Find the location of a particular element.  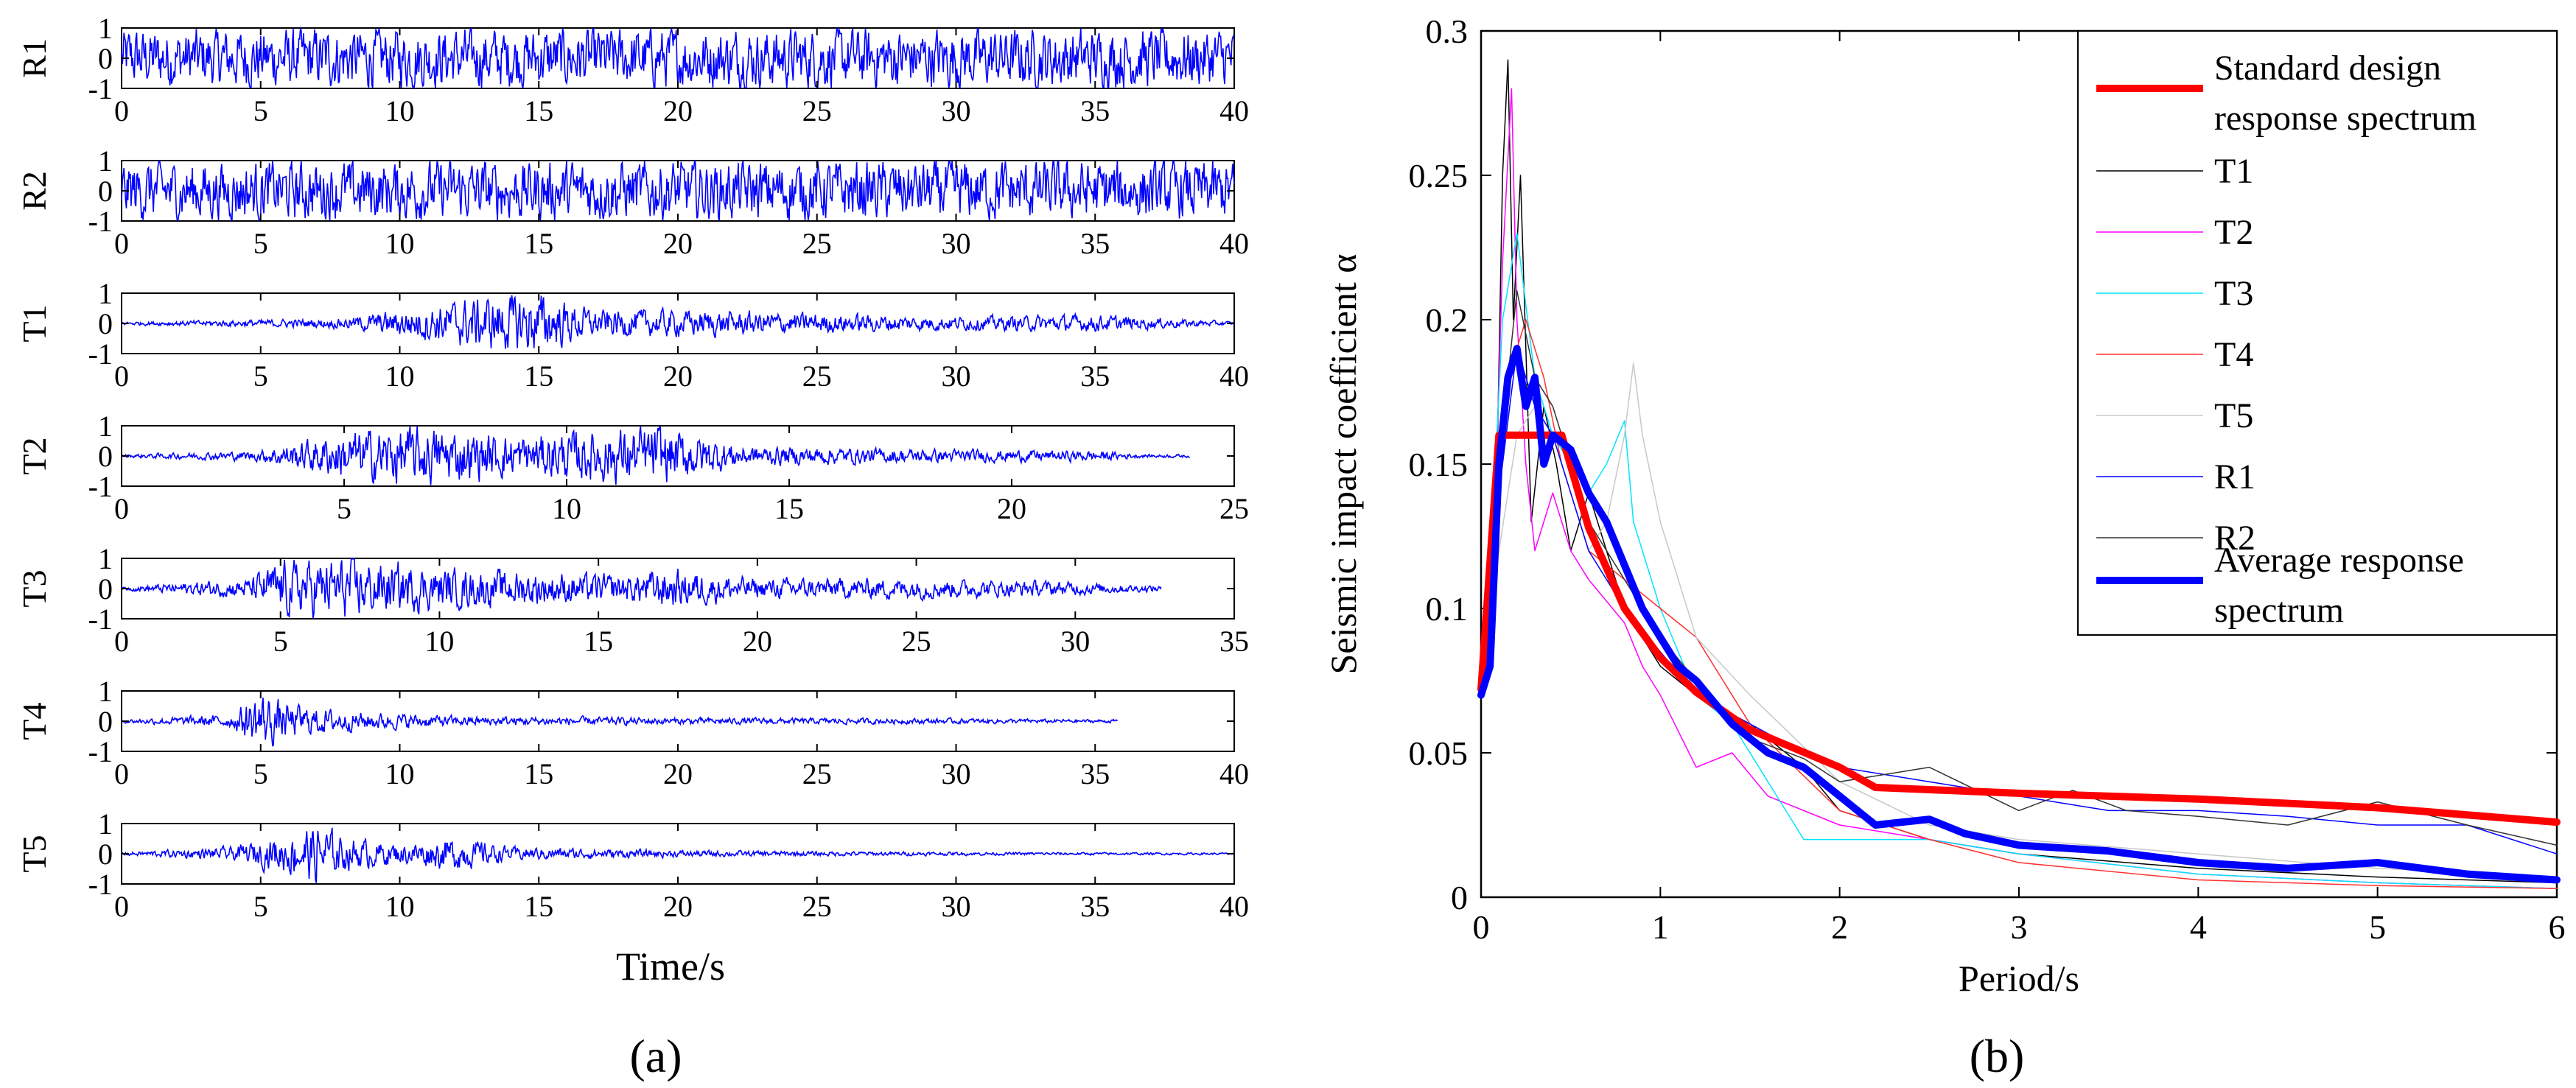

legend-label: R1 is located at coordinates (2234, 476).